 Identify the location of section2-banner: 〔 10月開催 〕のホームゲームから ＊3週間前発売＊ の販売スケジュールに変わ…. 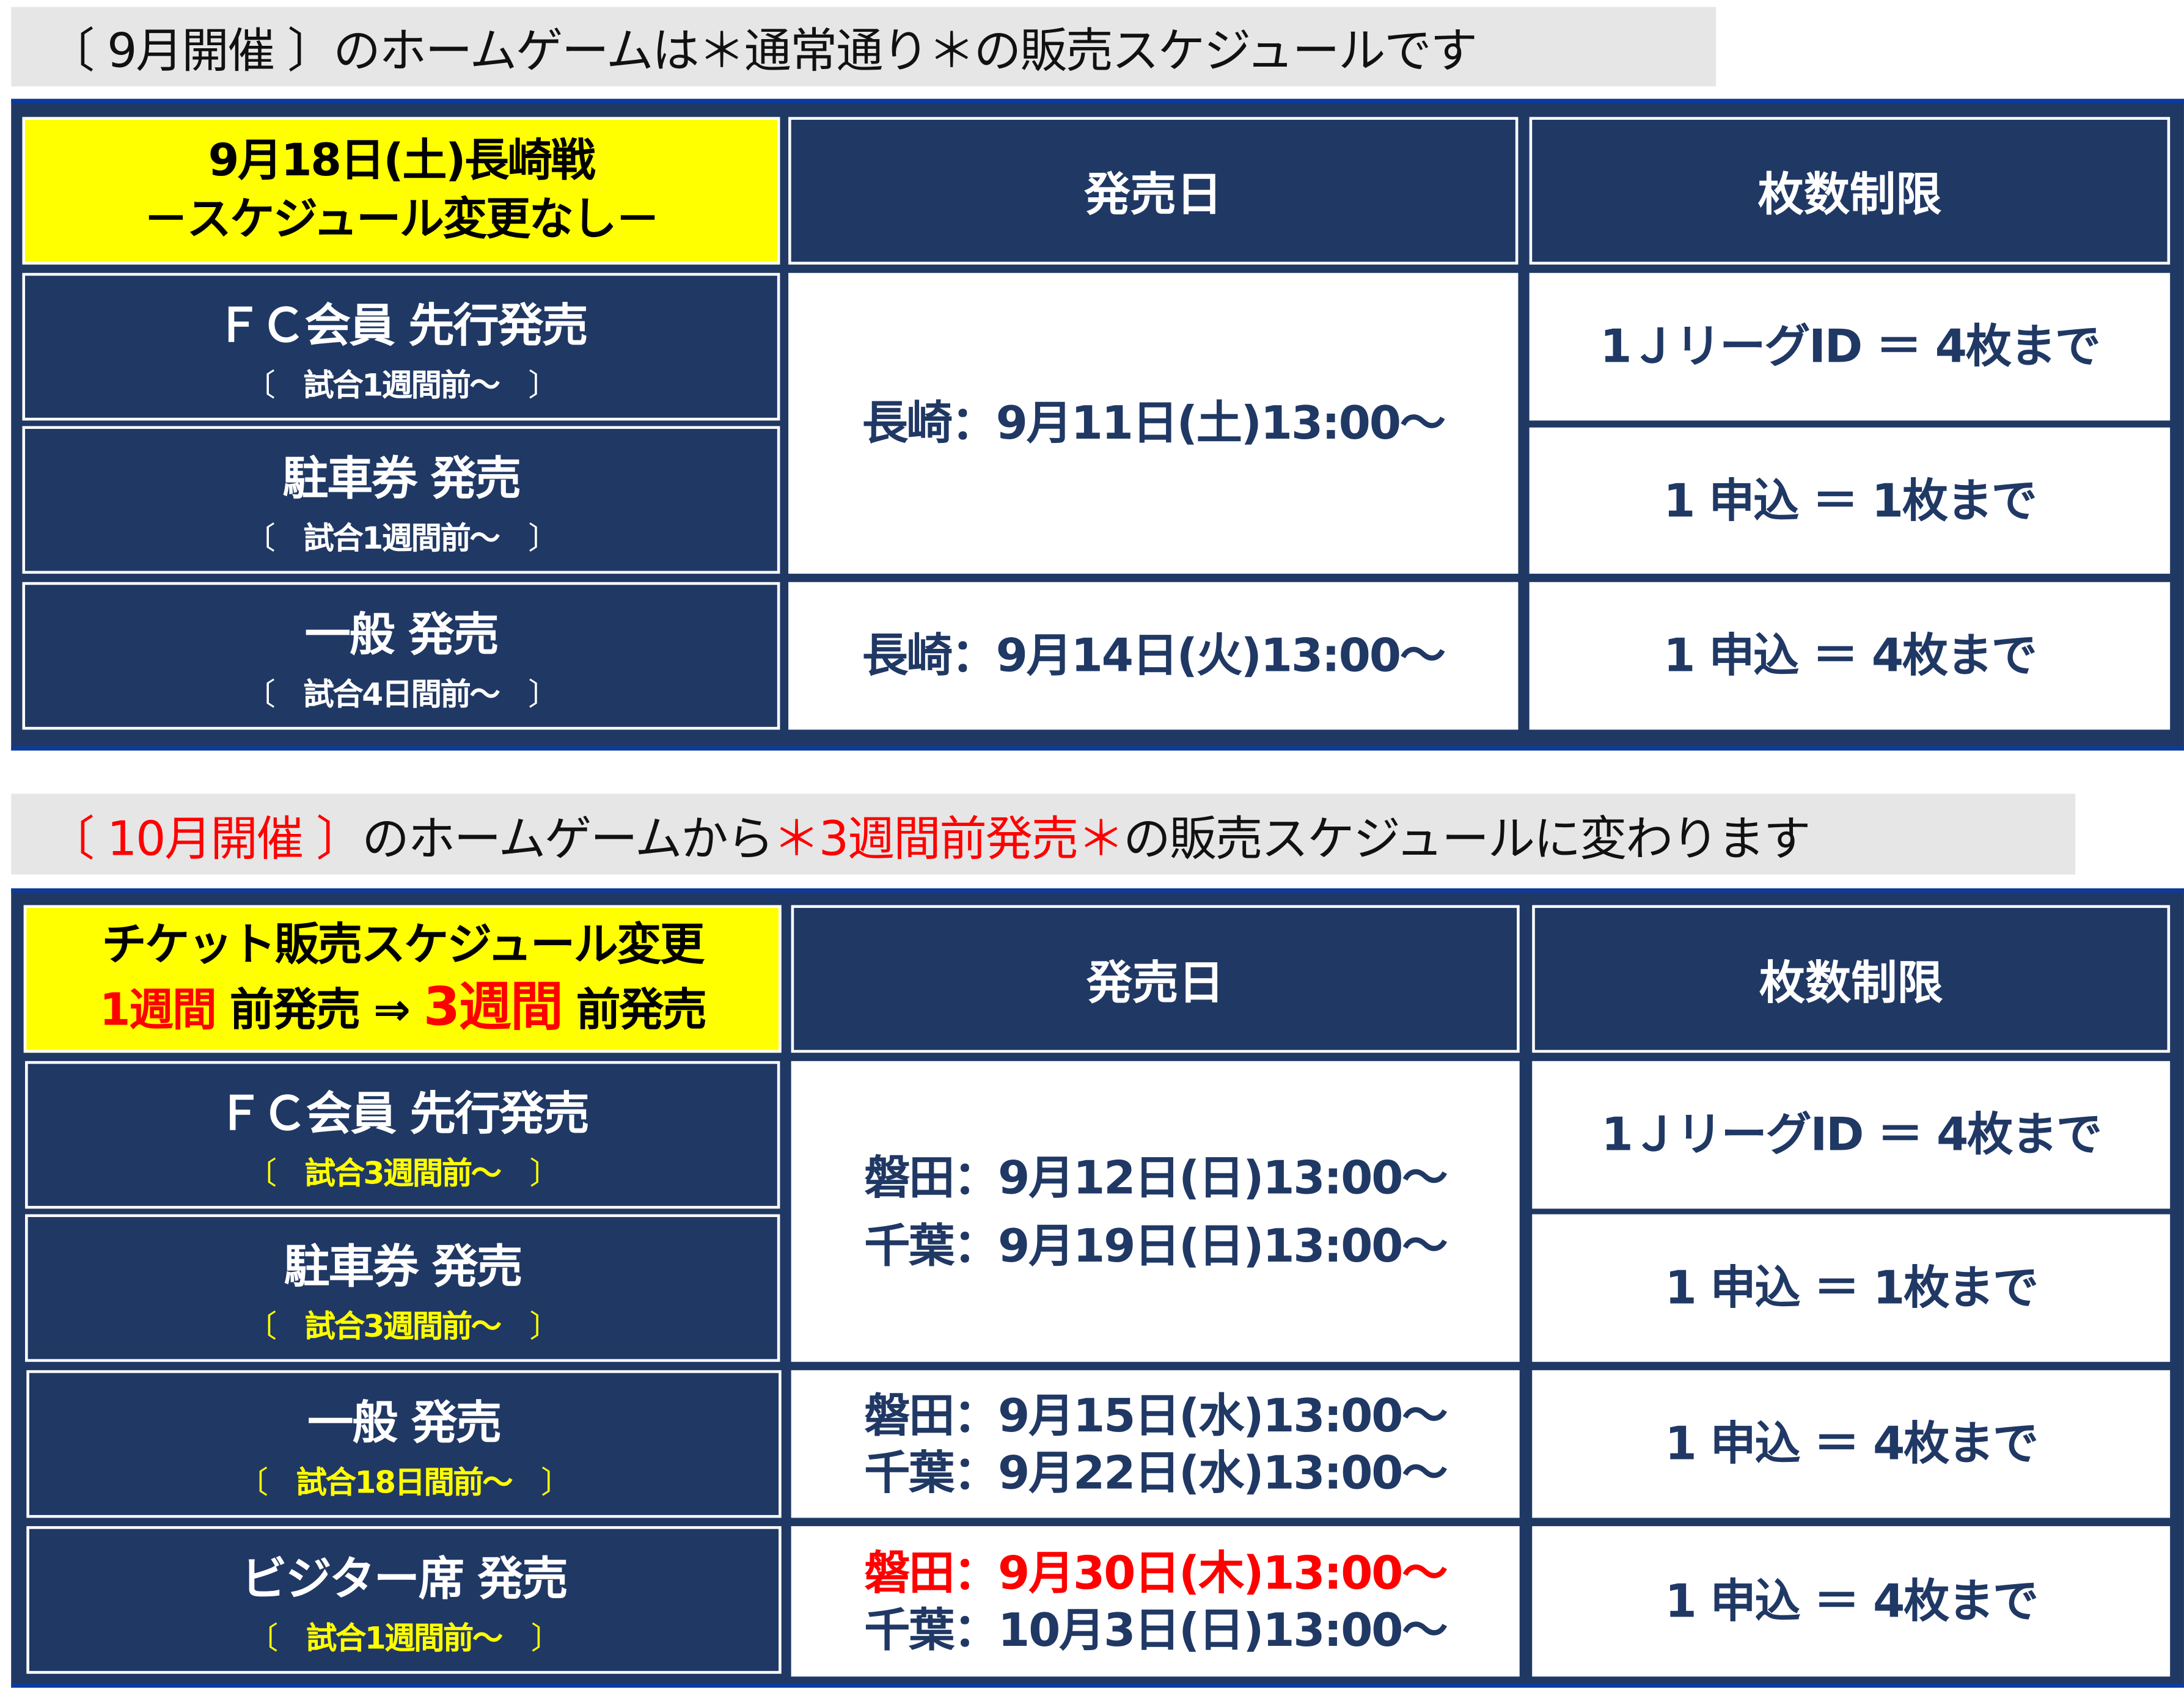
(1043, 835).